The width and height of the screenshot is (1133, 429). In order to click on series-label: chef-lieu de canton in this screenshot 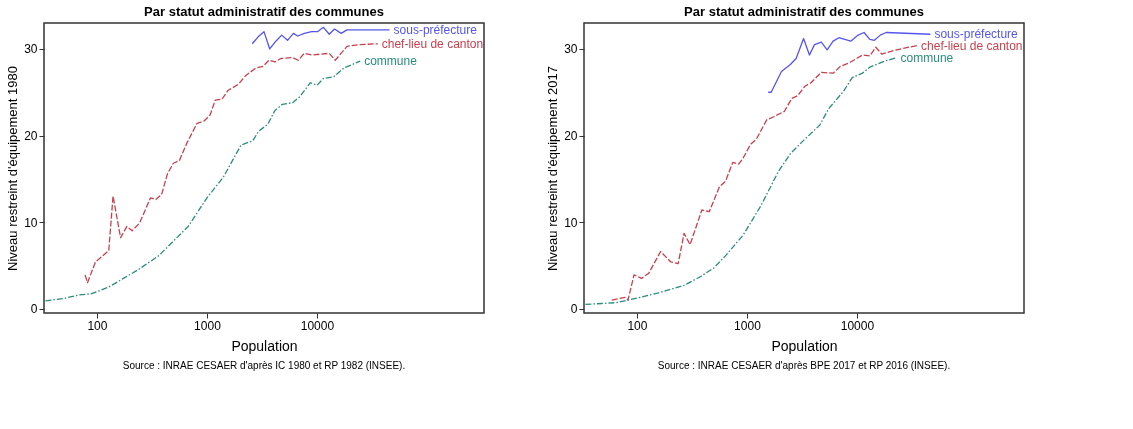, I will do `click(432, 43)`.